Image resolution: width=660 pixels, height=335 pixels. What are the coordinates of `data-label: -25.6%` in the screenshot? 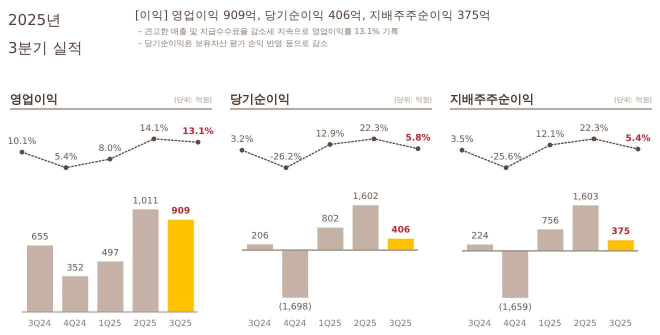 It's located at (506, 157).